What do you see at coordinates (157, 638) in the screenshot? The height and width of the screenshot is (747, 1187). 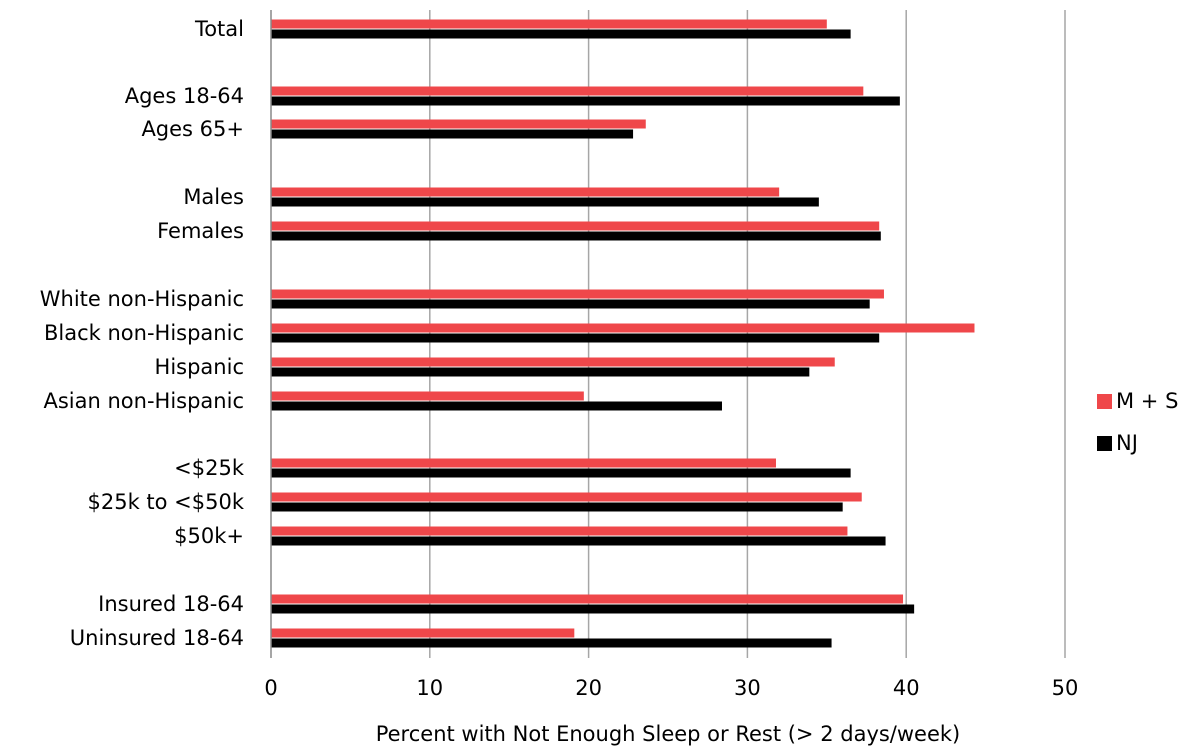 I see `category-label: Uninsured 18-64` at bounding box center [157, 638].